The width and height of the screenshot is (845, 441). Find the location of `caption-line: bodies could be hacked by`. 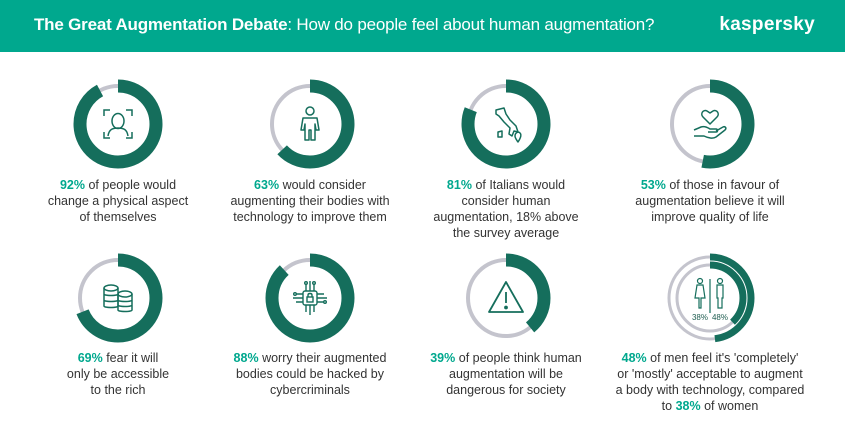

caption-line: bodies could be hacked by is located at coordinates (310, 374).